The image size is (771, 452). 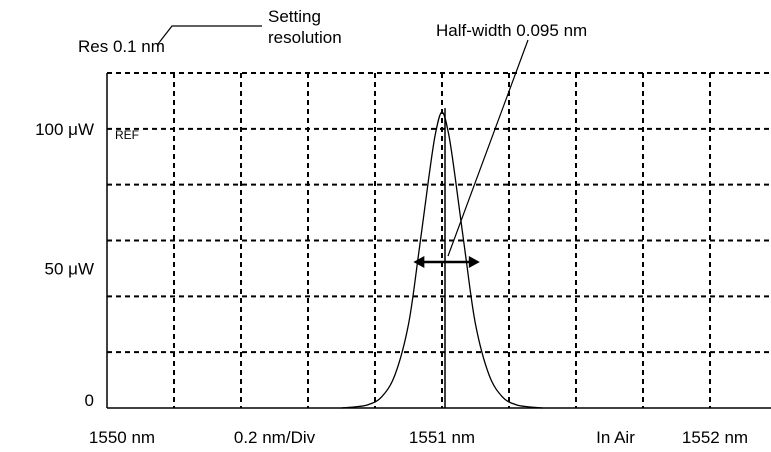 What do you see at coordinates (69, 268) in the screenshot?
I see `y-tick-label: 50 μW` at bounding box center [69, 268].